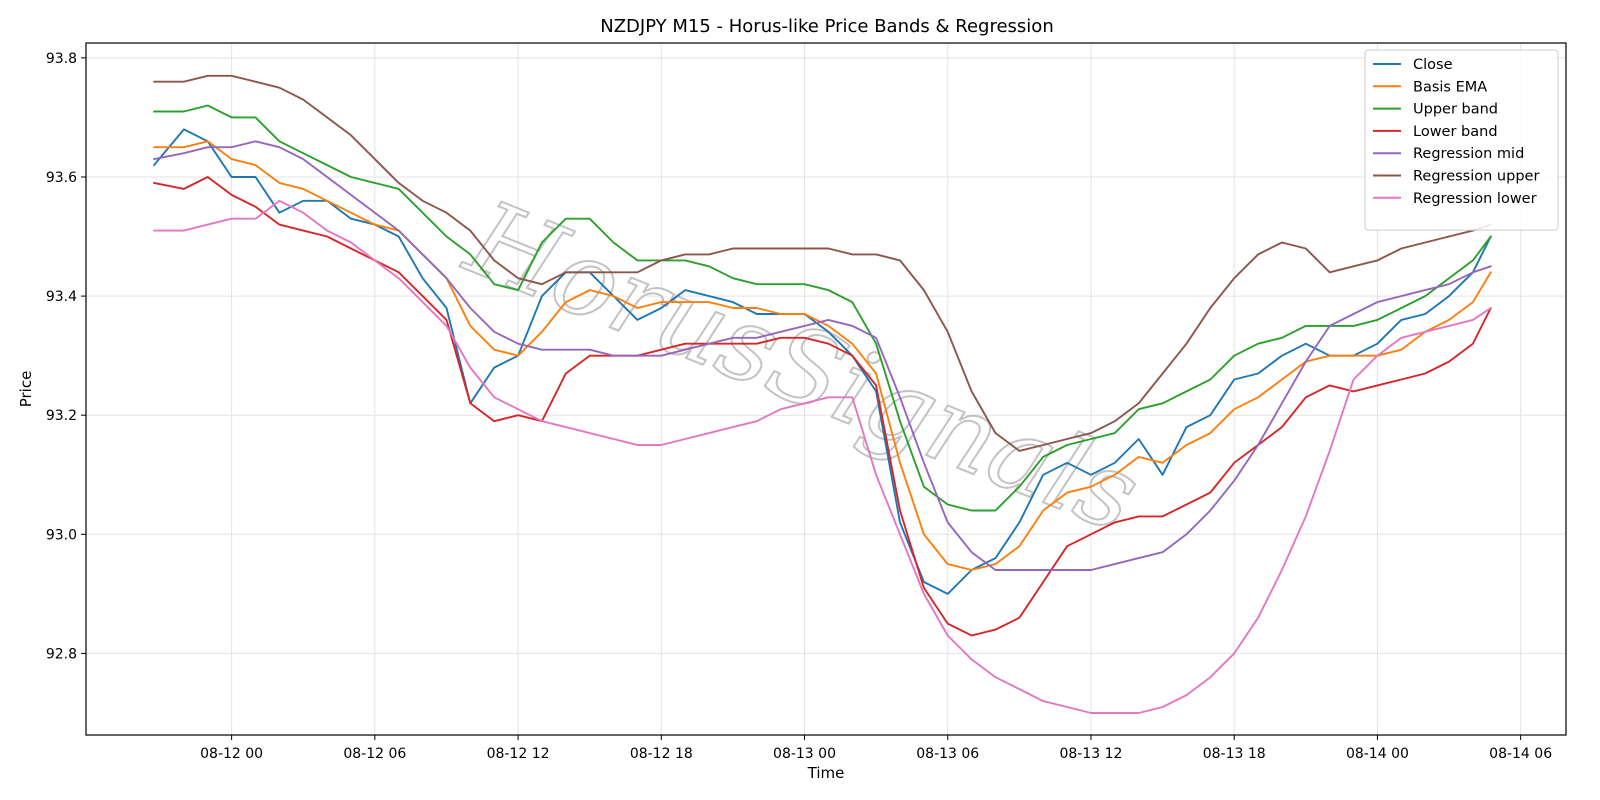  What do you see at coordinates (61, 535) in the screenshot?
I see `y-tick-label: 93.0` at bounding box center [61, 535].